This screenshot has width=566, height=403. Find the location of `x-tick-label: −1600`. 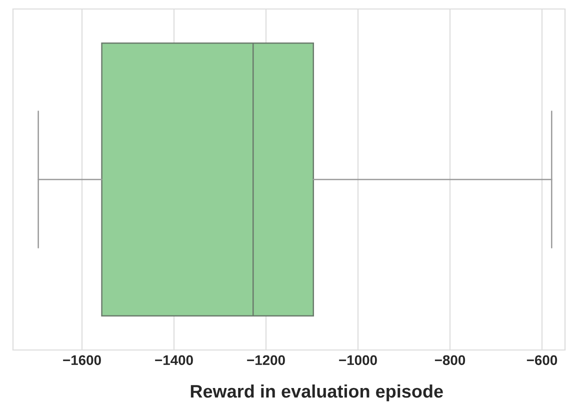

x-tick-label: −1600 is located at coordinates (82, 360).